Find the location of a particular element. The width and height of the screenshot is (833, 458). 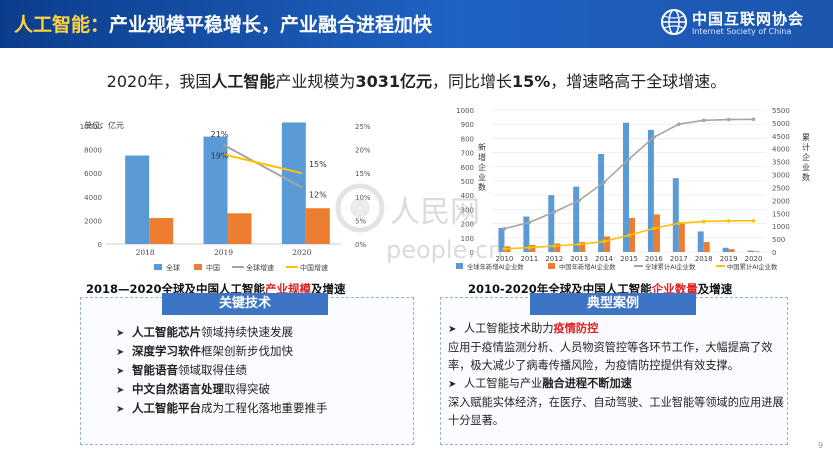

caption-text: 及增速 is located at coordinates (715, 289).